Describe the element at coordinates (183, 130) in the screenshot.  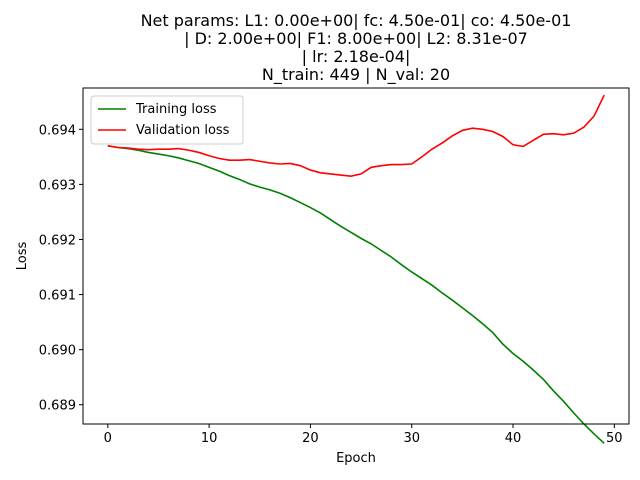
I see `legend-label-validation: Validation loss` at that location.